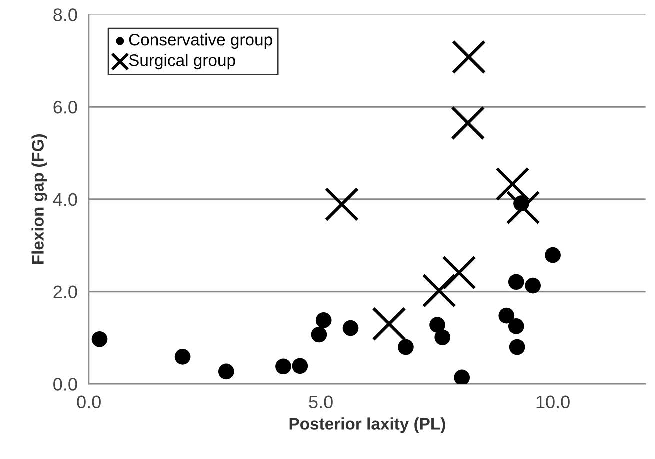 The image size is (655, 459). What do you see at coordinates (66, 15) in the screenshot?
I see `y-tick-label: 8.0` at bounding box center [66, 15].